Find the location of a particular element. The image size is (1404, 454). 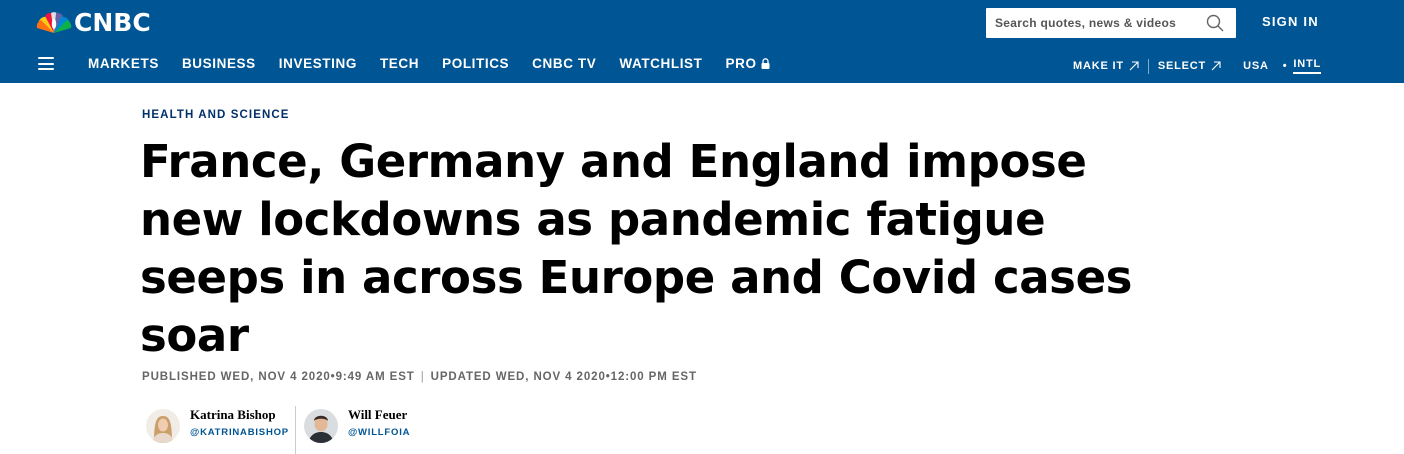

secondary-nav: MAKE IT SELECT USA • INTL is located at coordinates (1197, 66).